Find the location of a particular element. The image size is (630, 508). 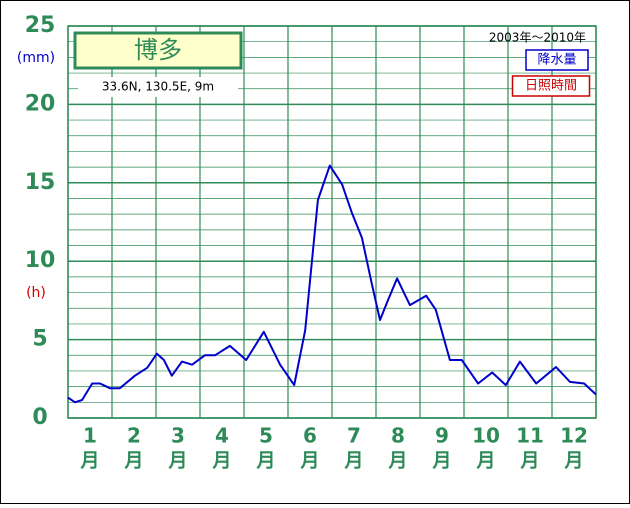

title-box is located at coordinates (158, 50).